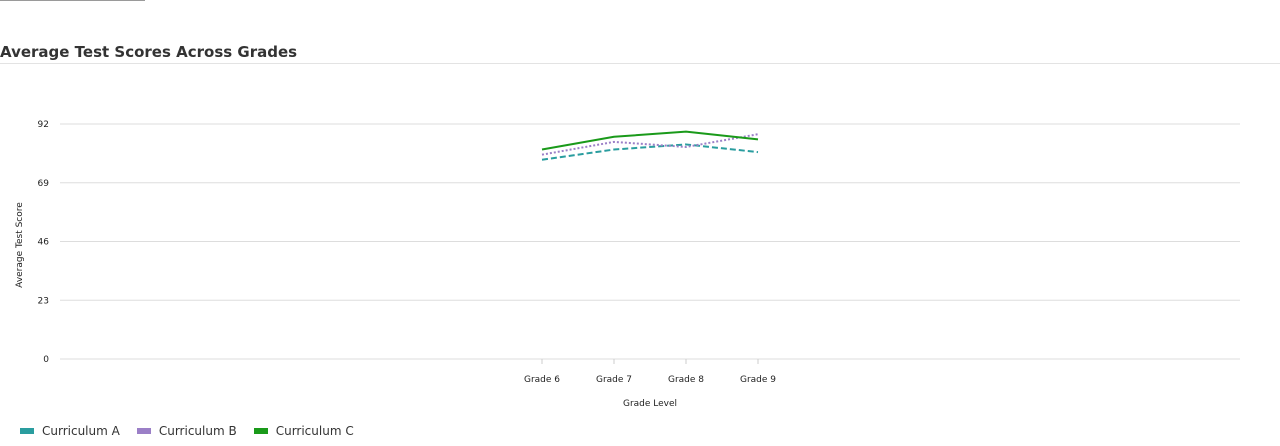 Image resolution: width=1280 pixels, height=446 pixels. I want to click on chart-title: Average Test Scores Across Grades, so click(149, 52).